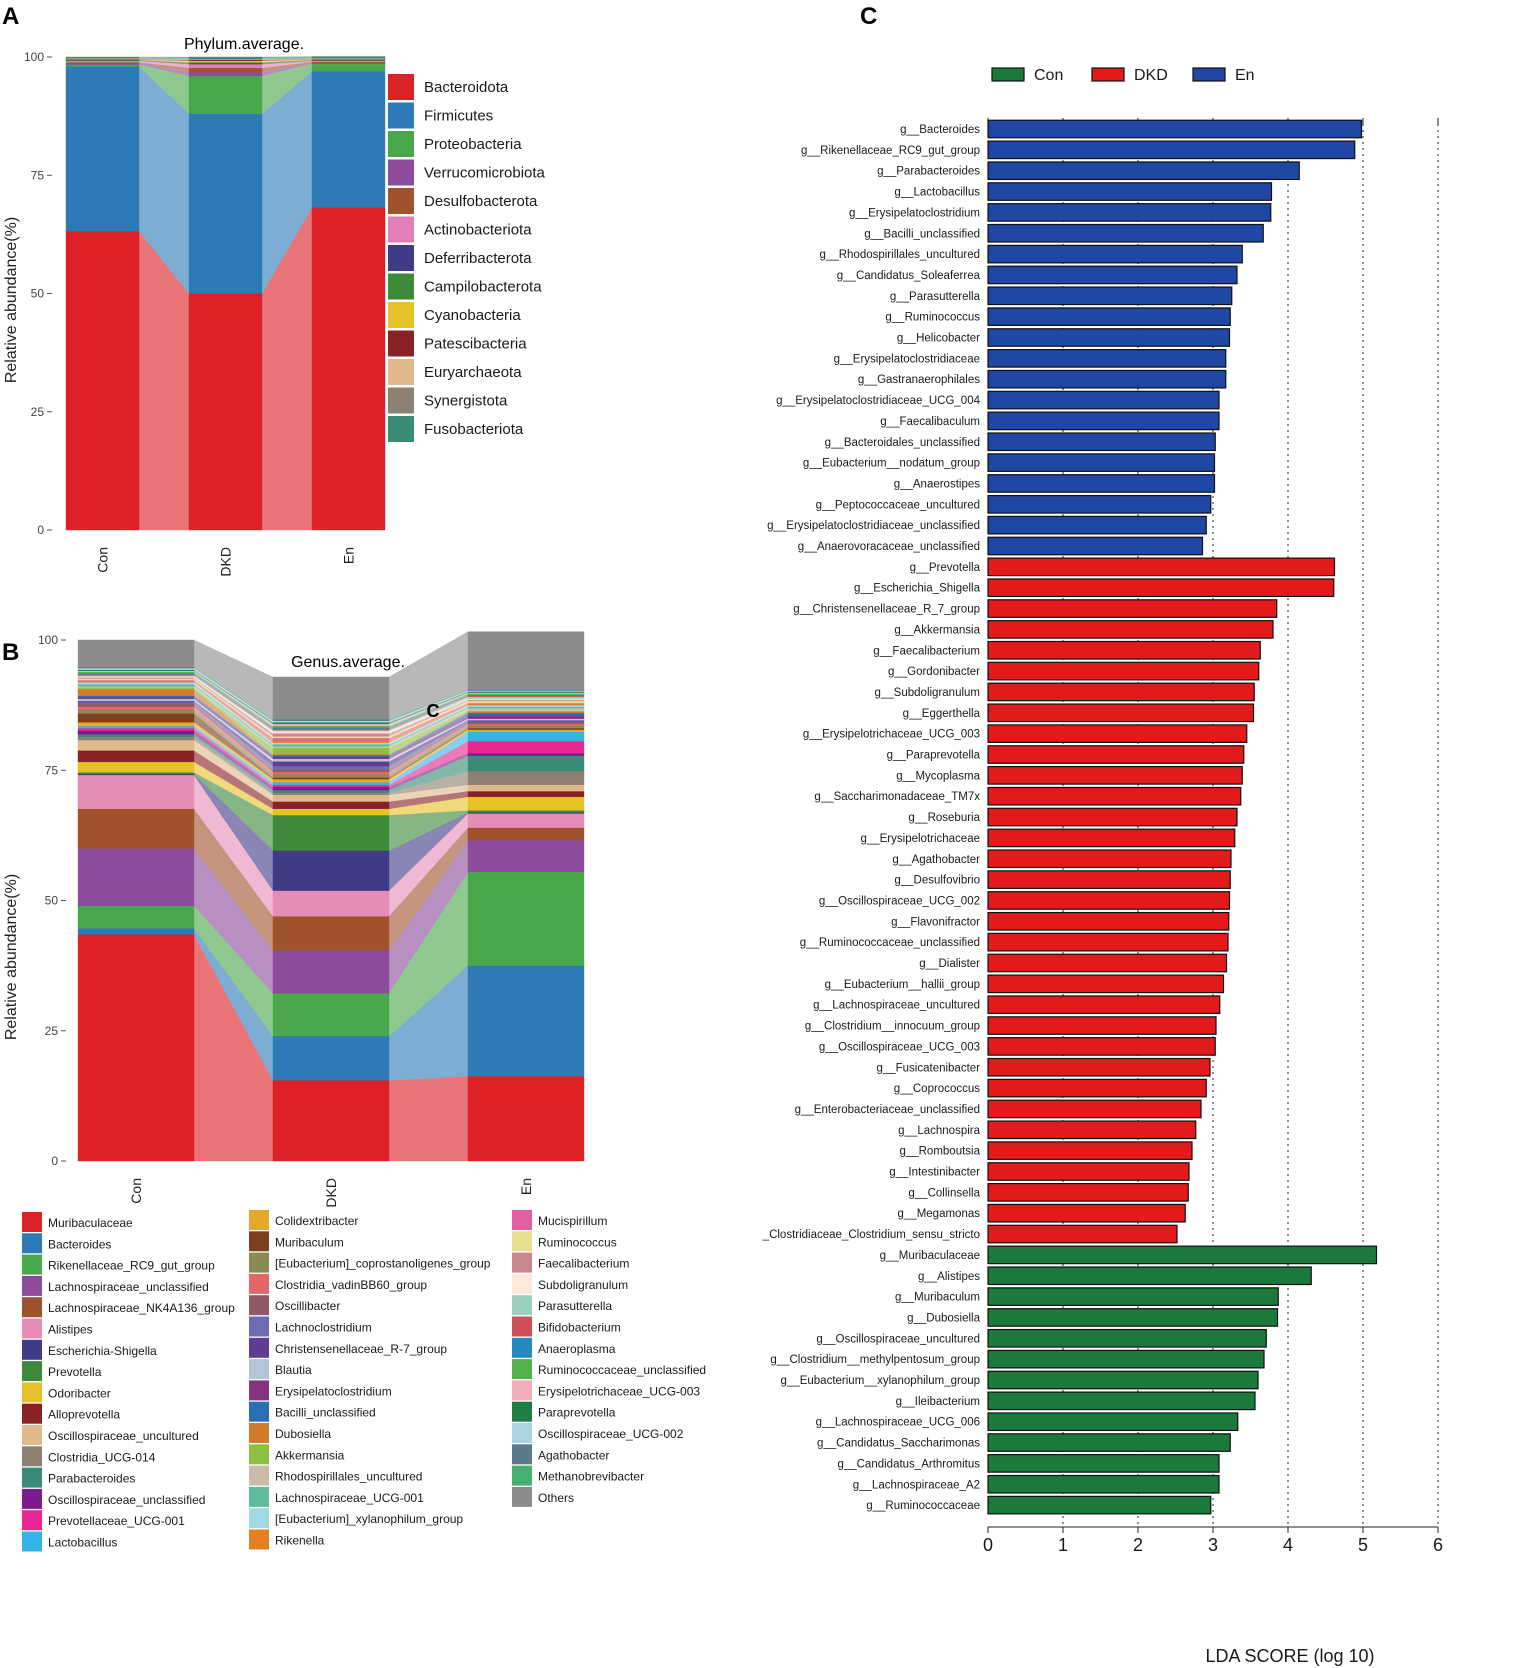 The width and height of the screenshot is (1536, 1668). Describe the element at coordinates (361, 1349) in the screenshot. I see `genus-legend-label-christensenellaceae-r-7-group: Christensenellaceae_R-7_group` at that location.